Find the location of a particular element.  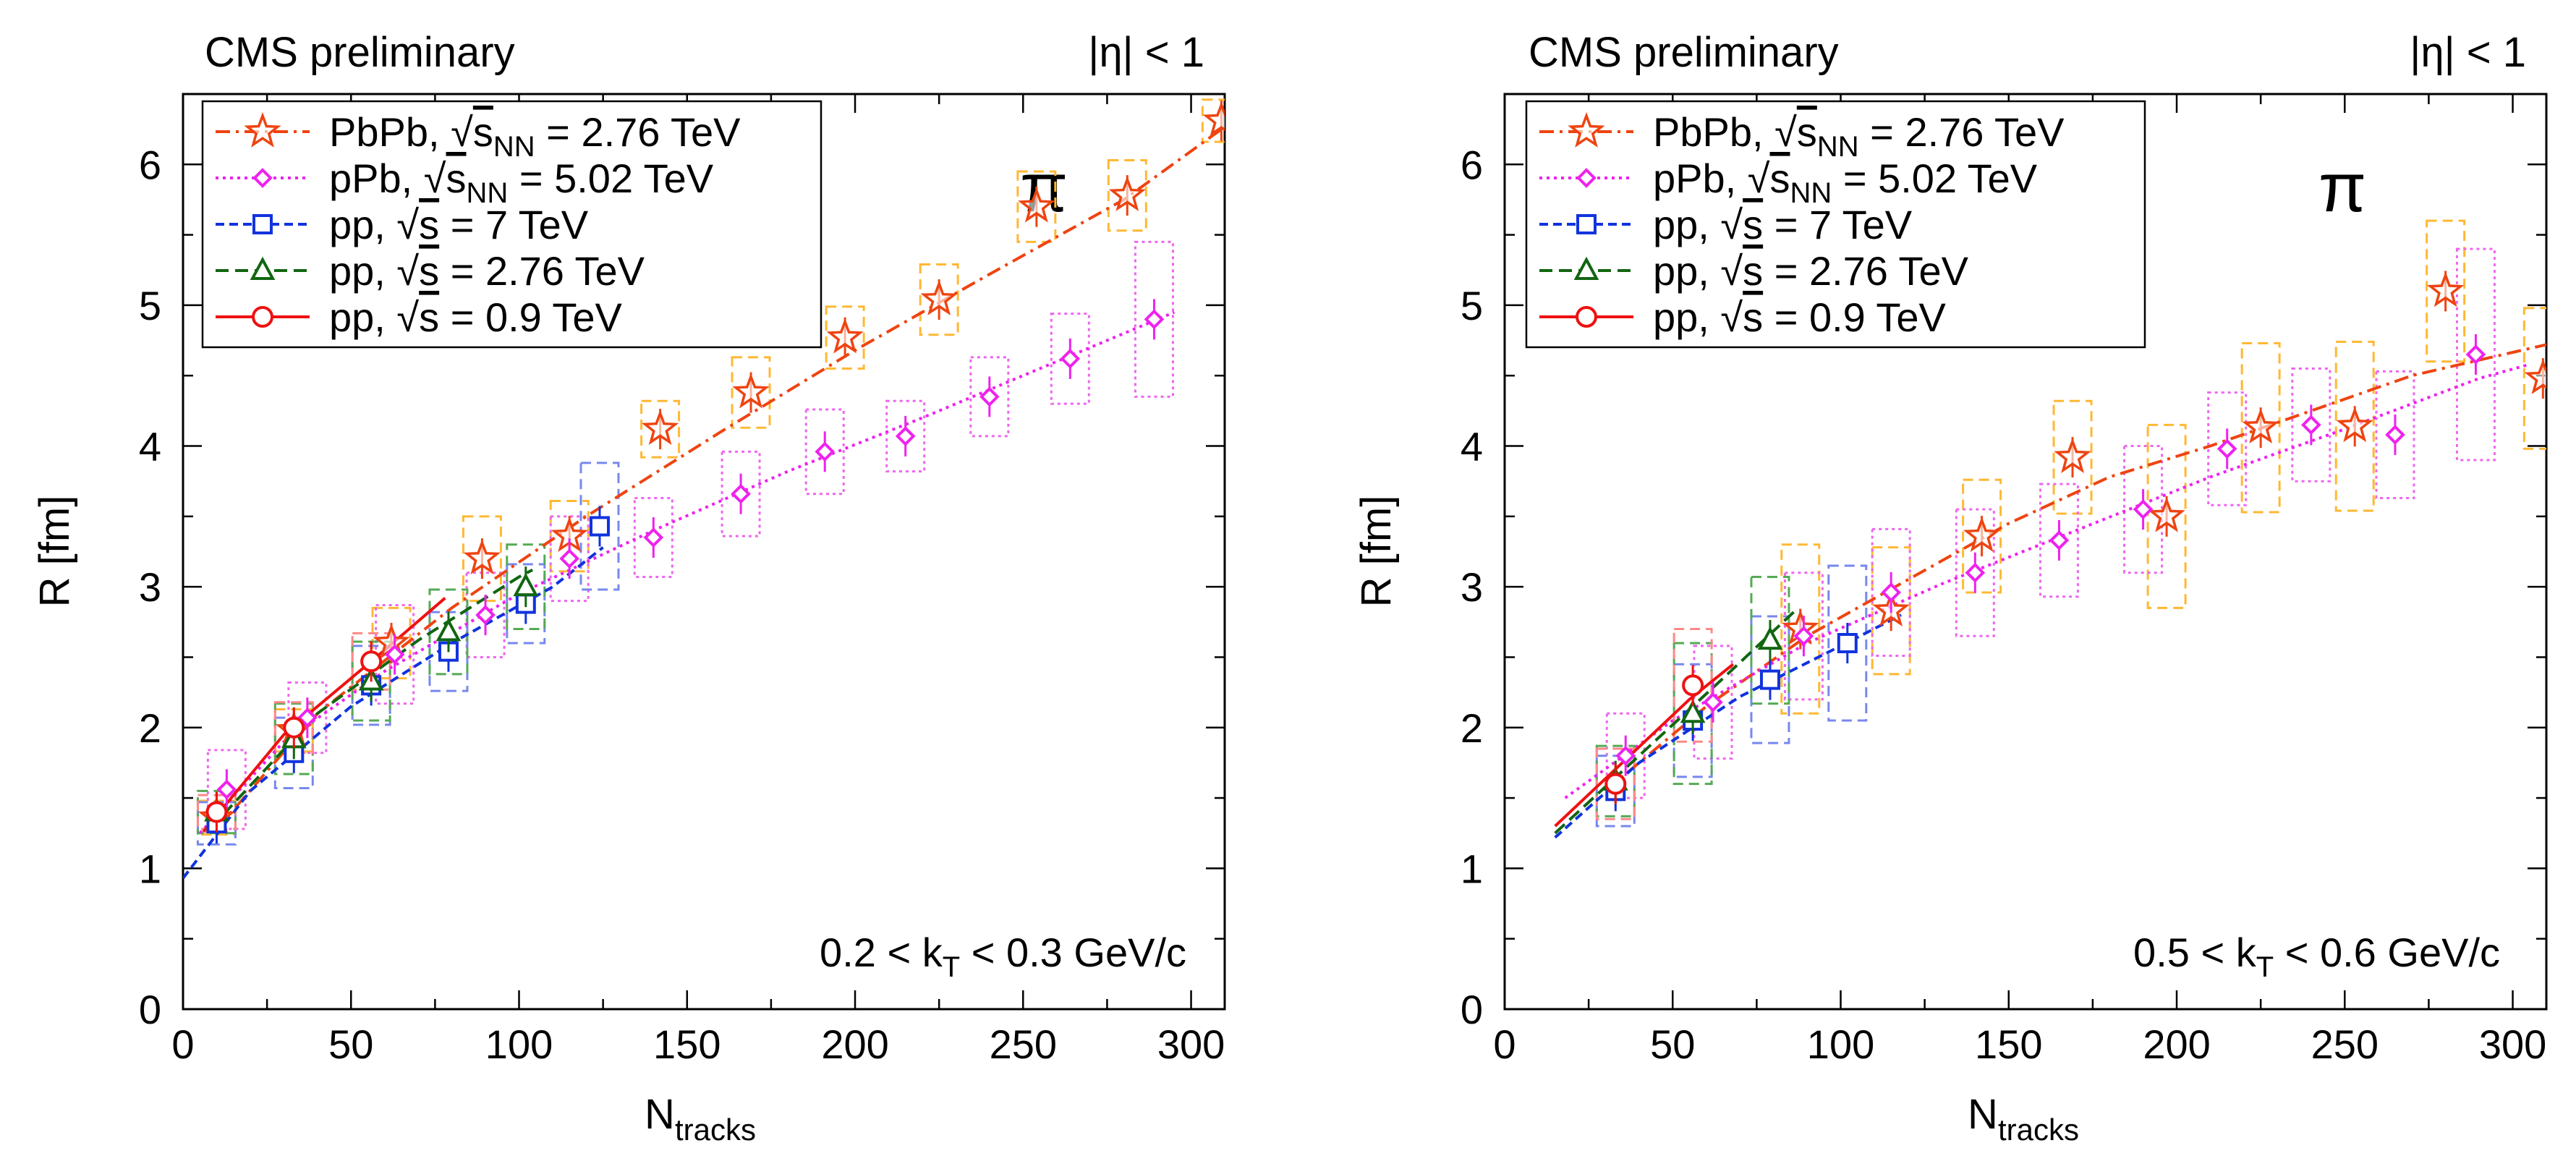

right-legend-collision-pp09: pp, is located at coordinates (1686, 317).